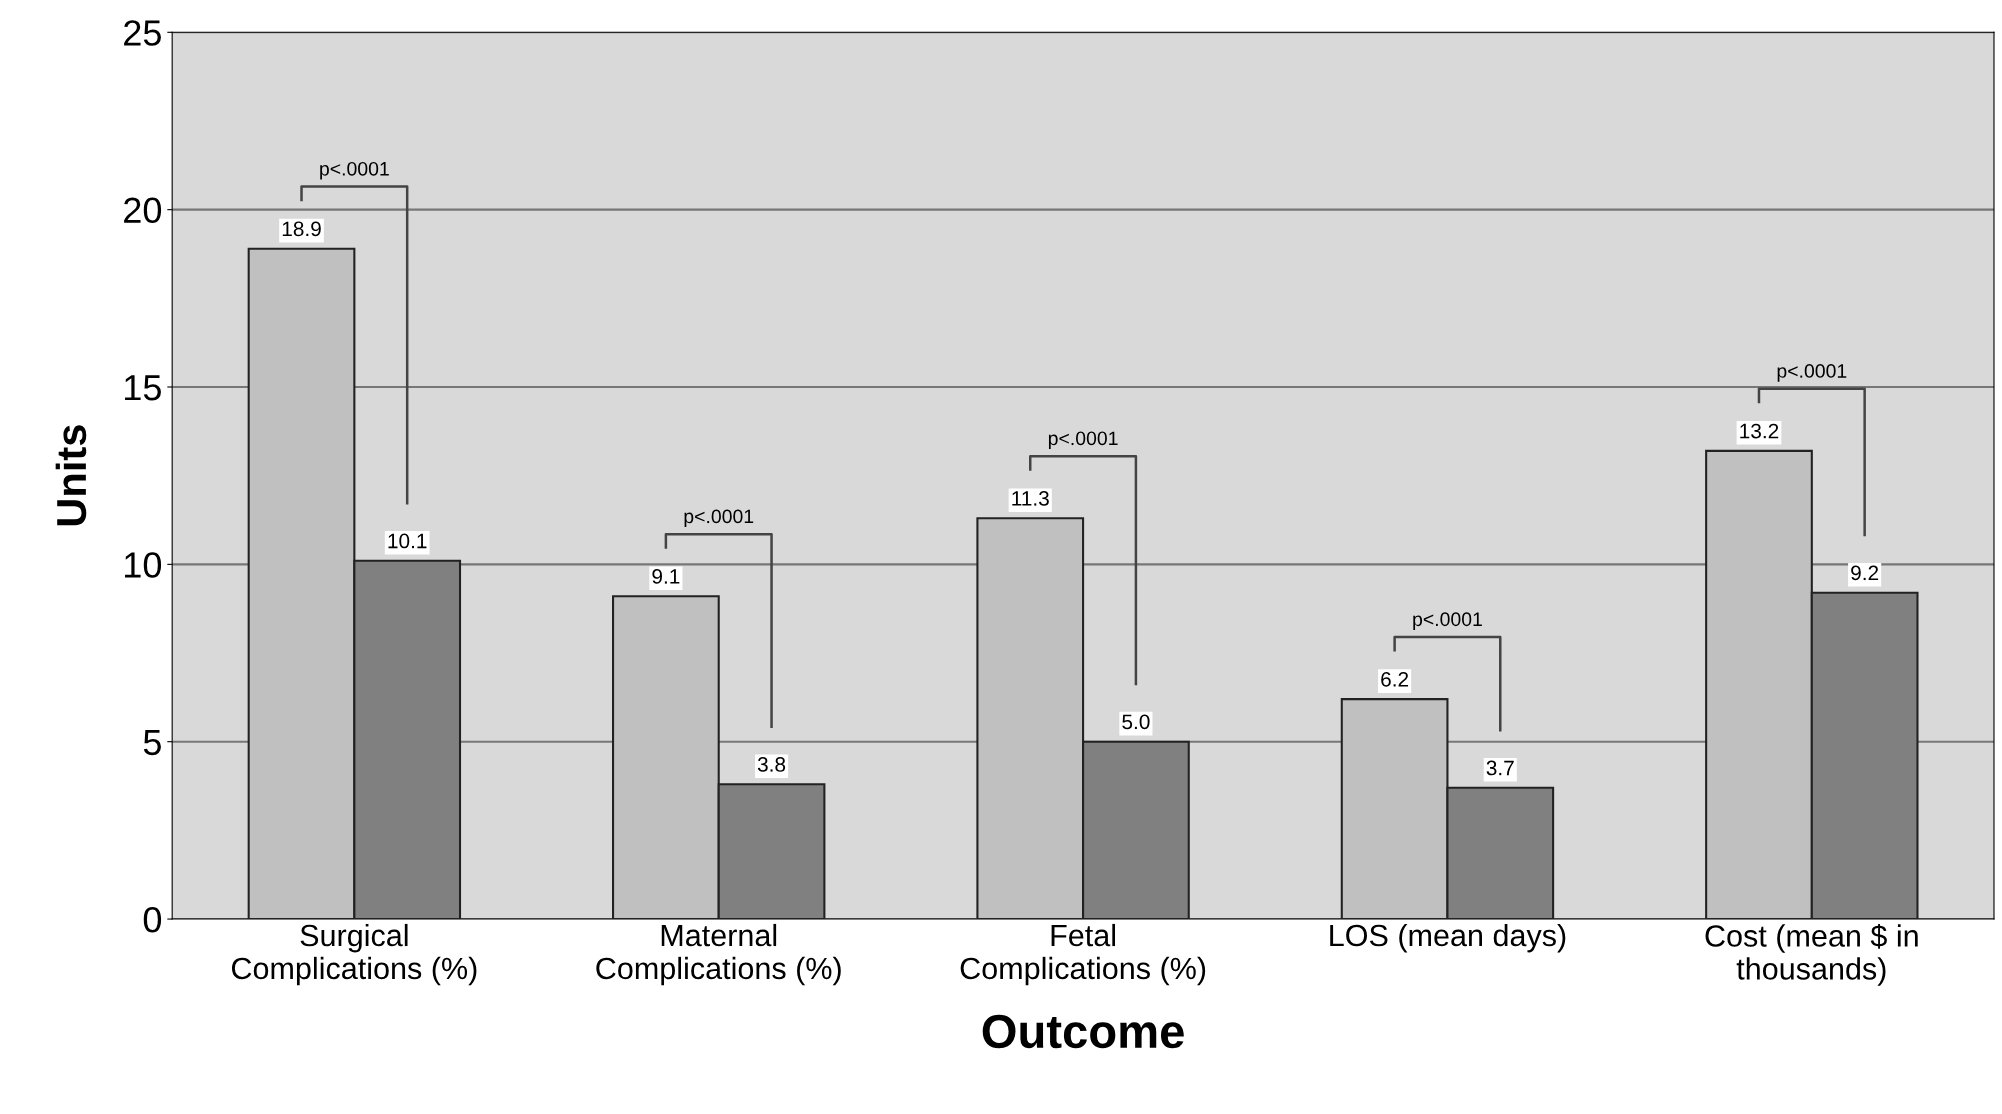  Describe the element at coordinates (1083, 954) in the screenshot. I see `x-tick-label: Fetal Complications (%)` at that location.